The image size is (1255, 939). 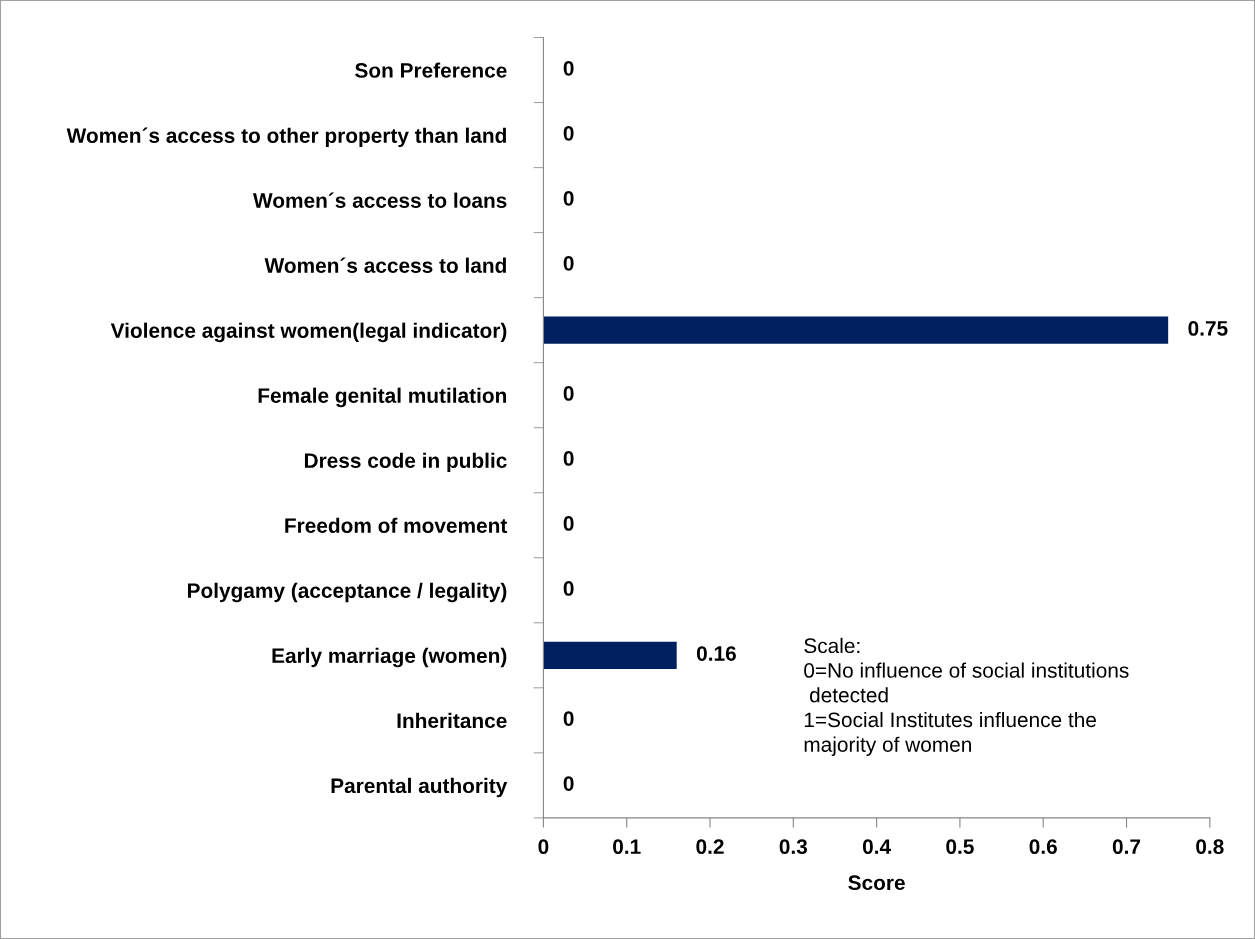 What do you see at coordinates (960, 847) in the screenshot?
I see `x-tick-label: 0.5` at bounding box center [960, 847].